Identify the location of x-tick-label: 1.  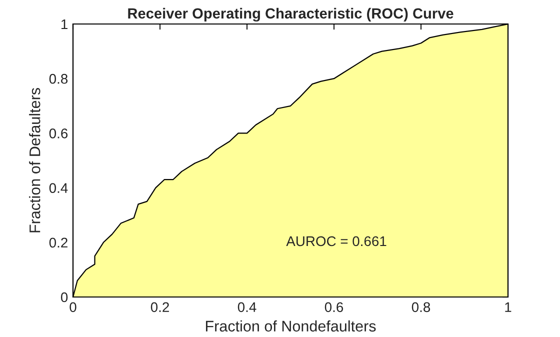
(508, 307).